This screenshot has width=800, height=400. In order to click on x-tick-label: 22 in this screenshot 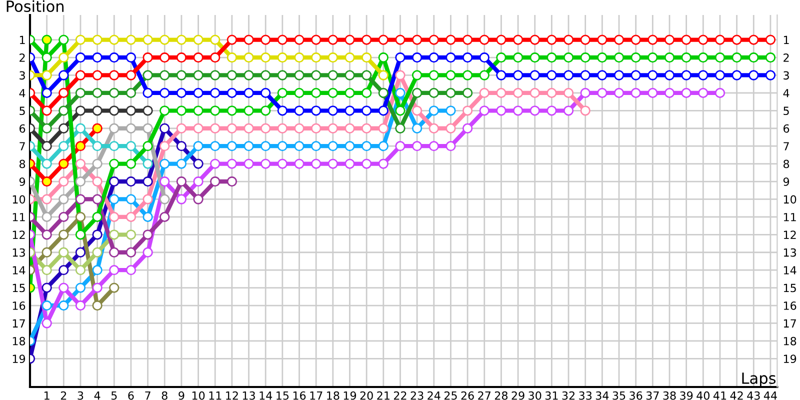, I will do `click(400, 395)`.